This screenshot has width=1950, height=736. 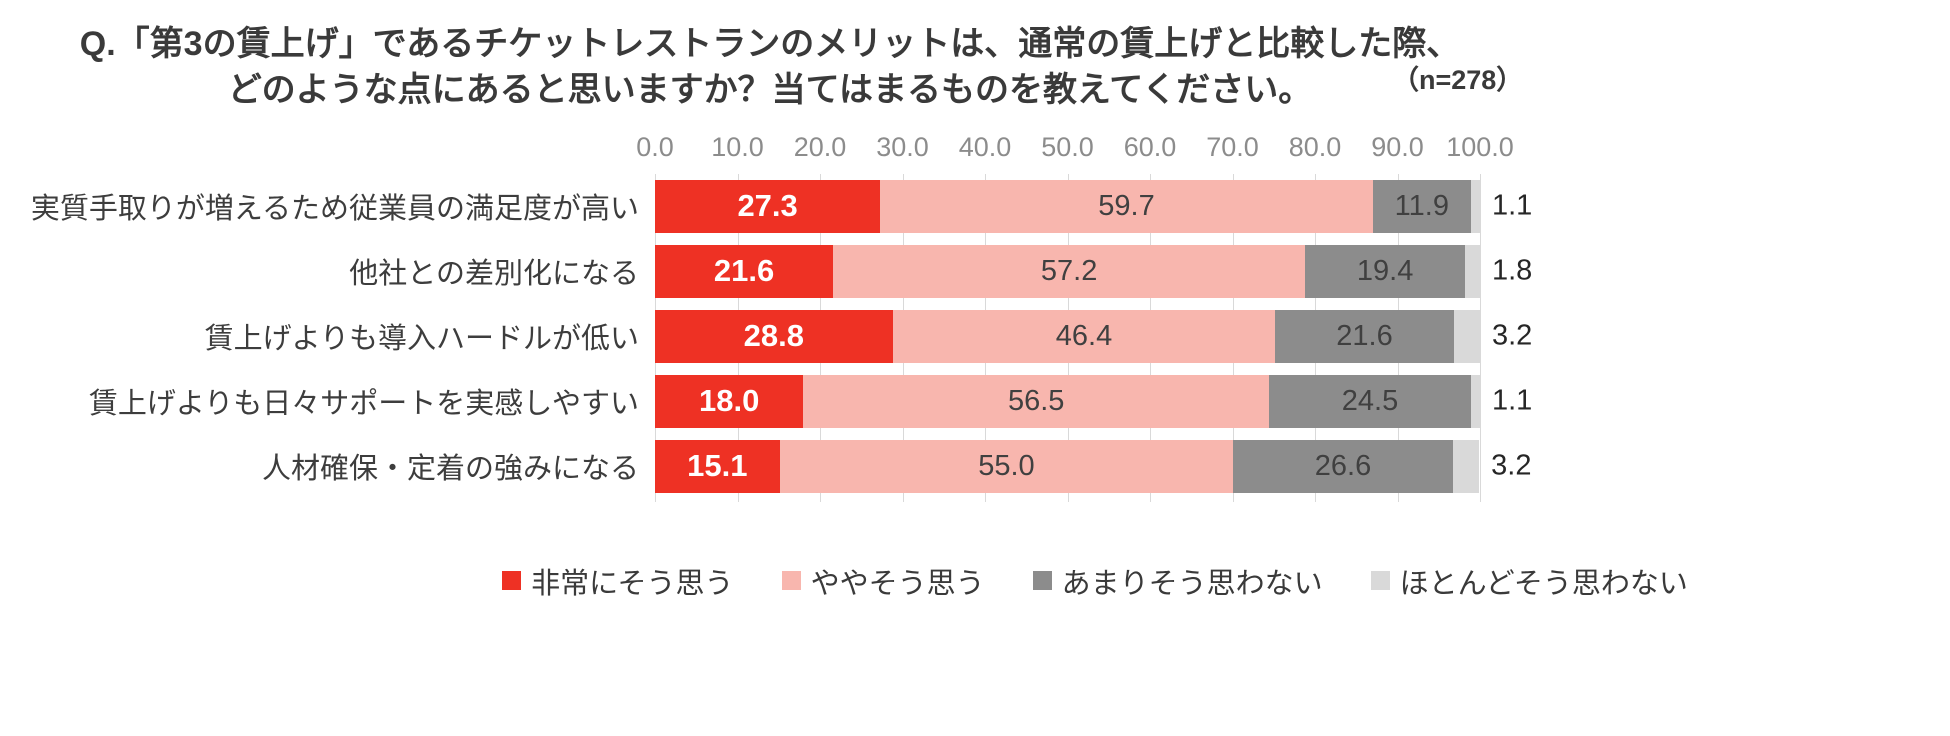 I want to click on bar-segment: 59.7, so click(x=1126, y=206).